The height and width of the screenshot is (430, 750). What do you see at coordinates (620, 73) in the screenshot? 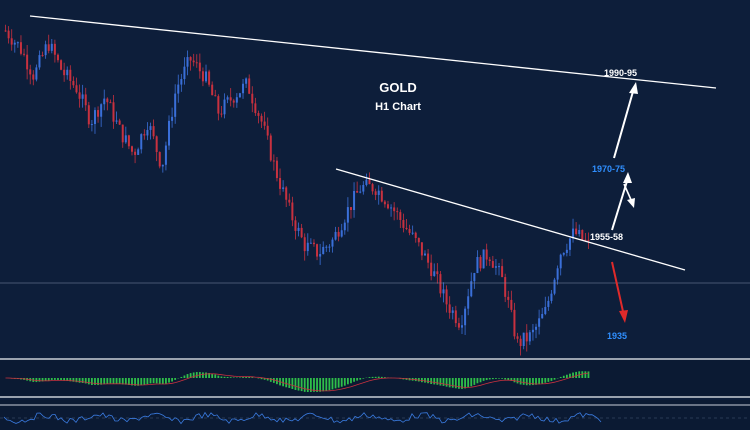
I see `level-label-1990-95: 1990-95` at bounding box center [620, 73].